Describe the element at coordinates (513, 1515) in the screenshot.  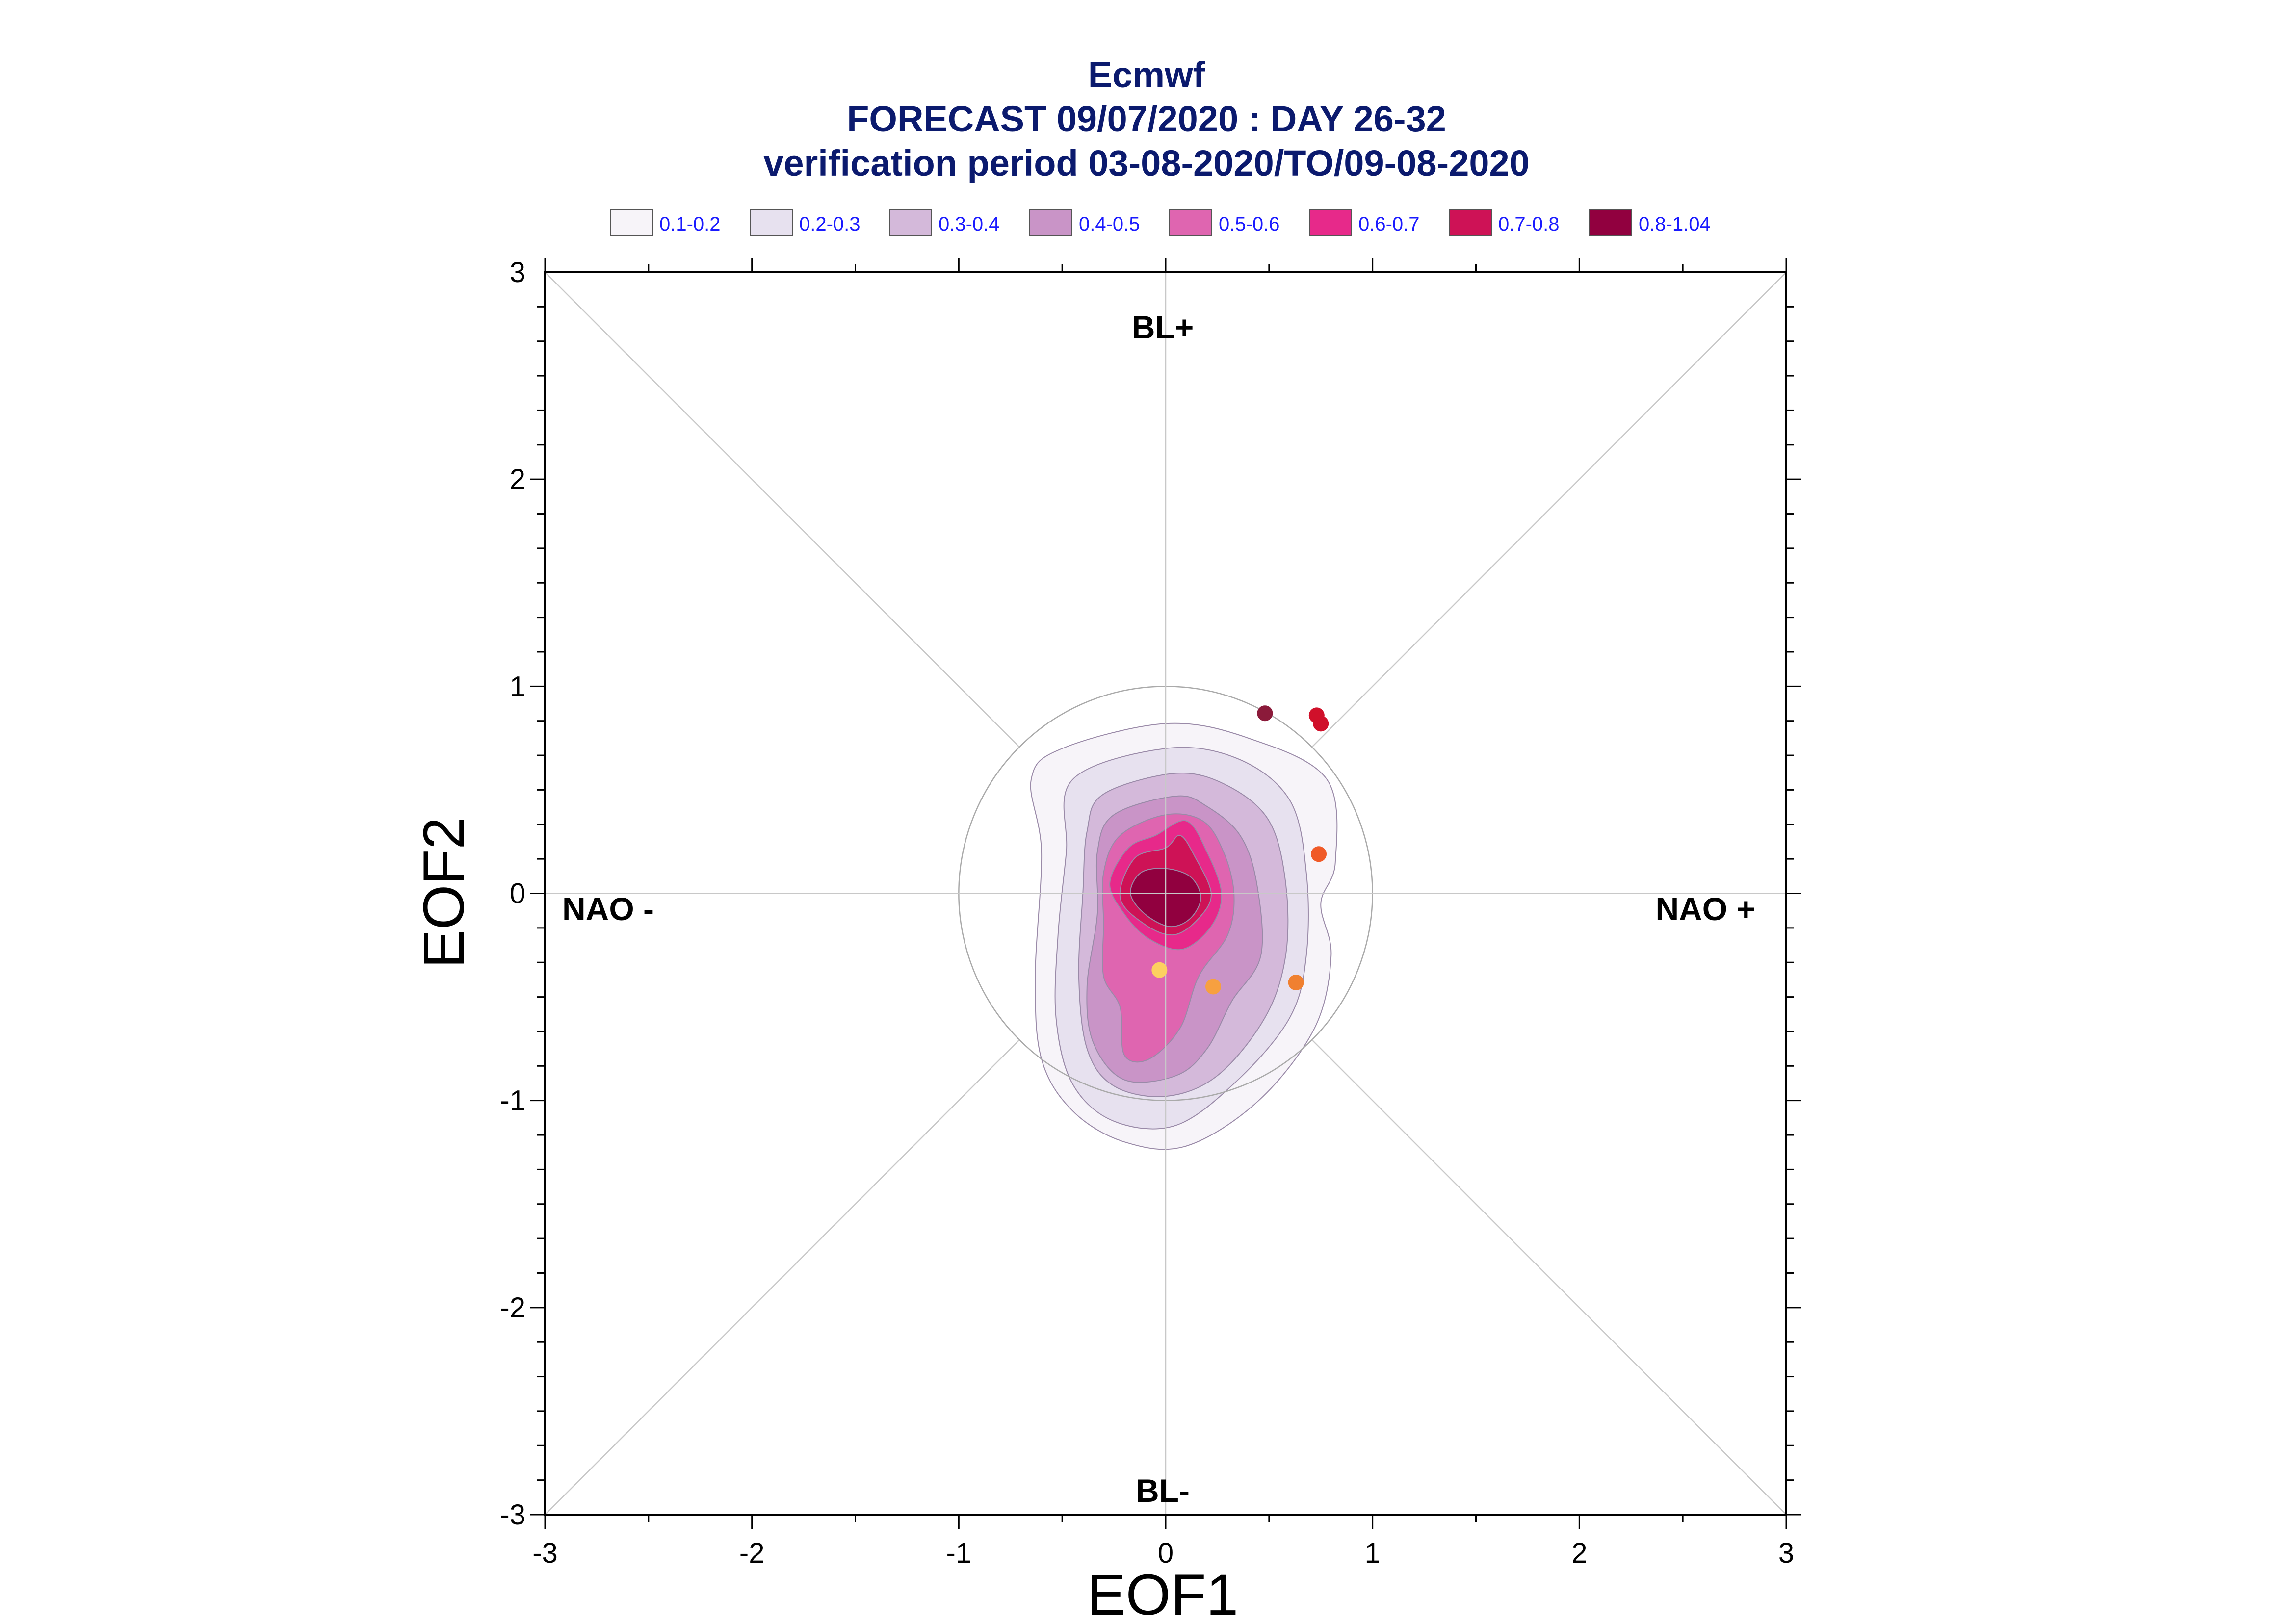
I see `y-tick-label: -3` at that location.